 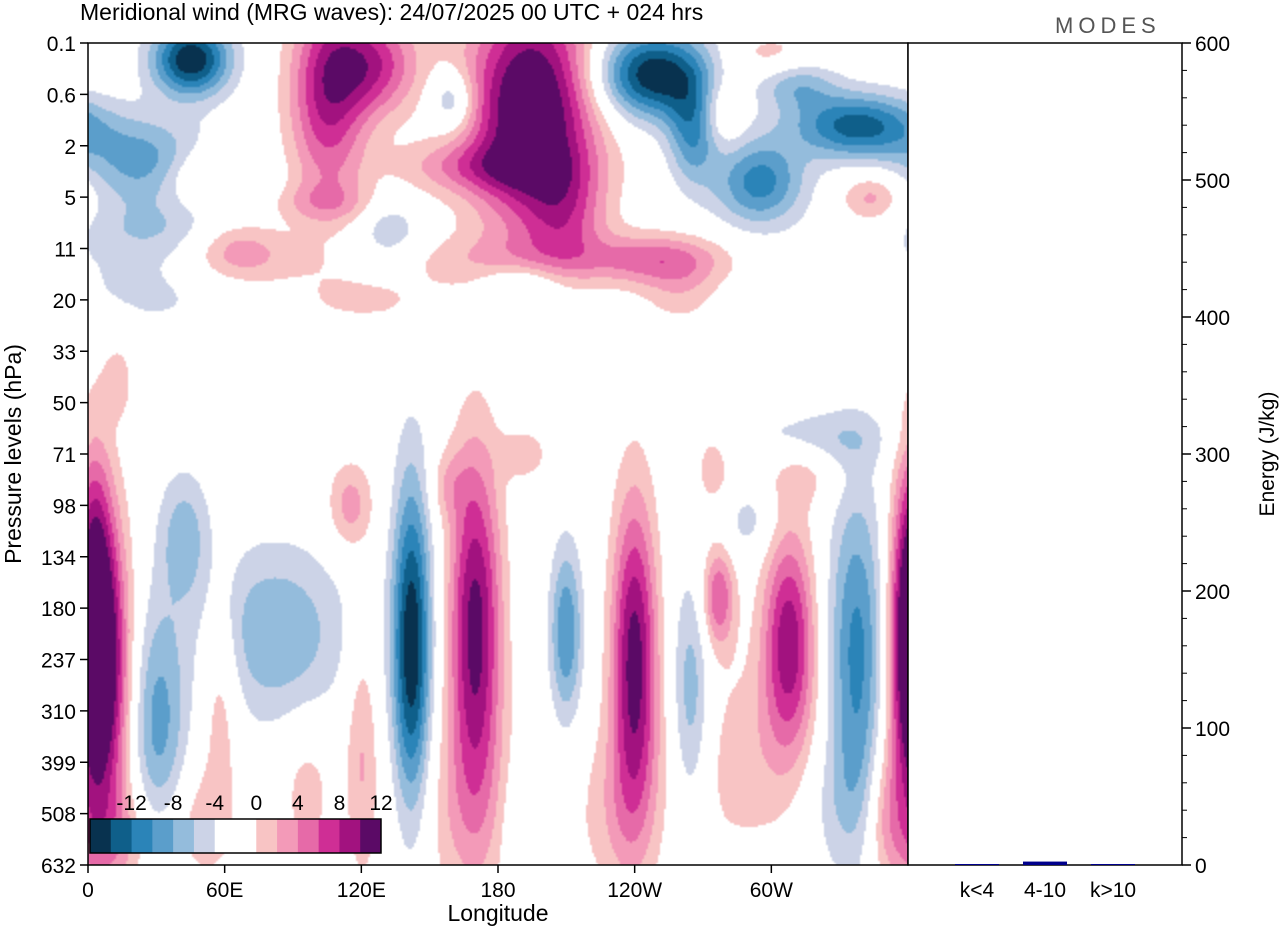 What do you see at coordinates (771, 890) in the screenshot?
I see `x-tick-label: 60W` at bounding box center [771, 890].